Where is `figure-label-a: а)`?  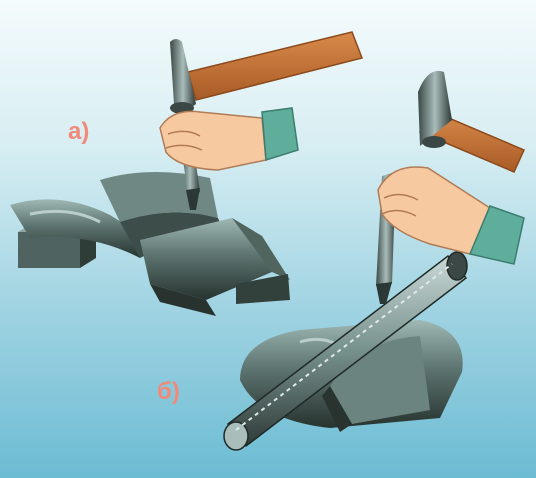 figure-label-a: а) is located at coordinates (79, 131).